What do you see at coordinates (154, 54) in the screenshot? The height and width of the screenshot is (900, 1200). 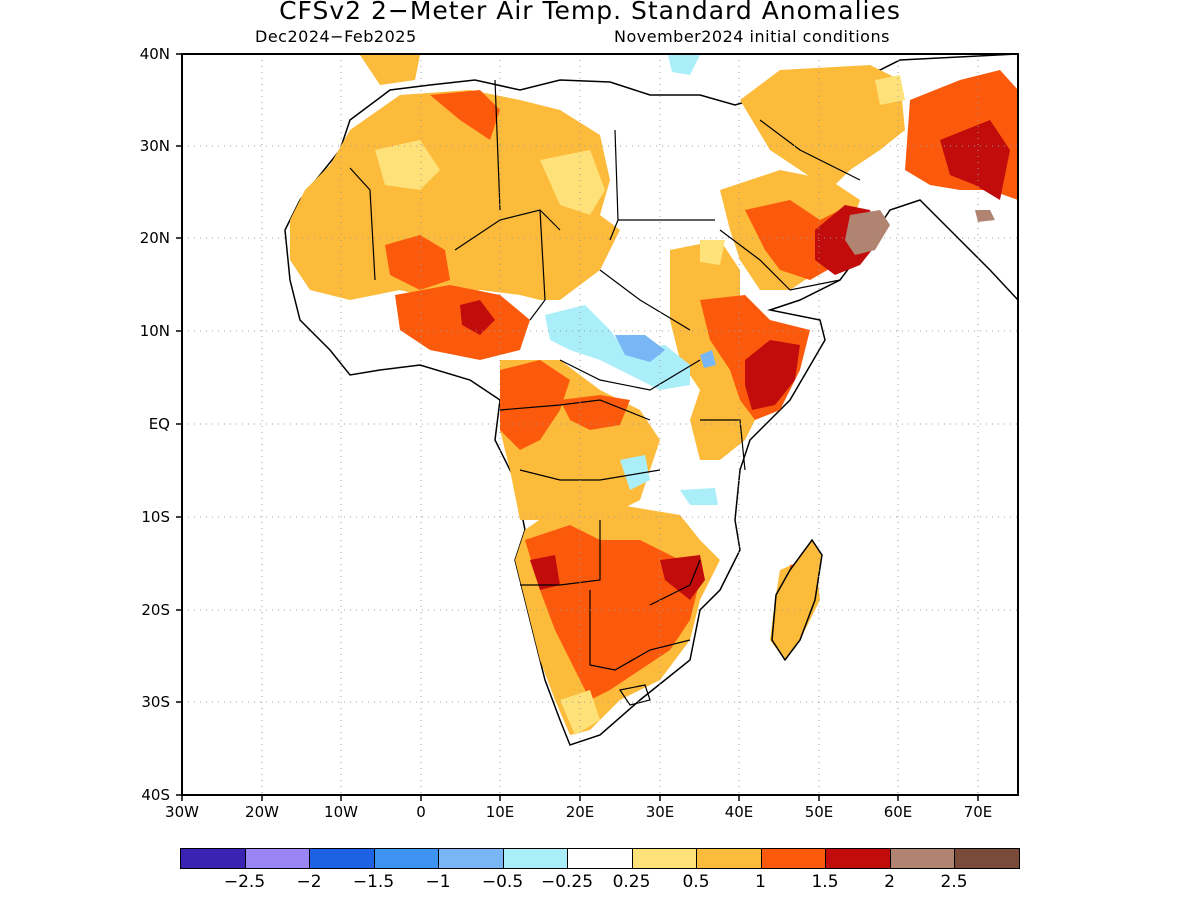 I see `lat-label: 40N` at bounding box center [154, 54].